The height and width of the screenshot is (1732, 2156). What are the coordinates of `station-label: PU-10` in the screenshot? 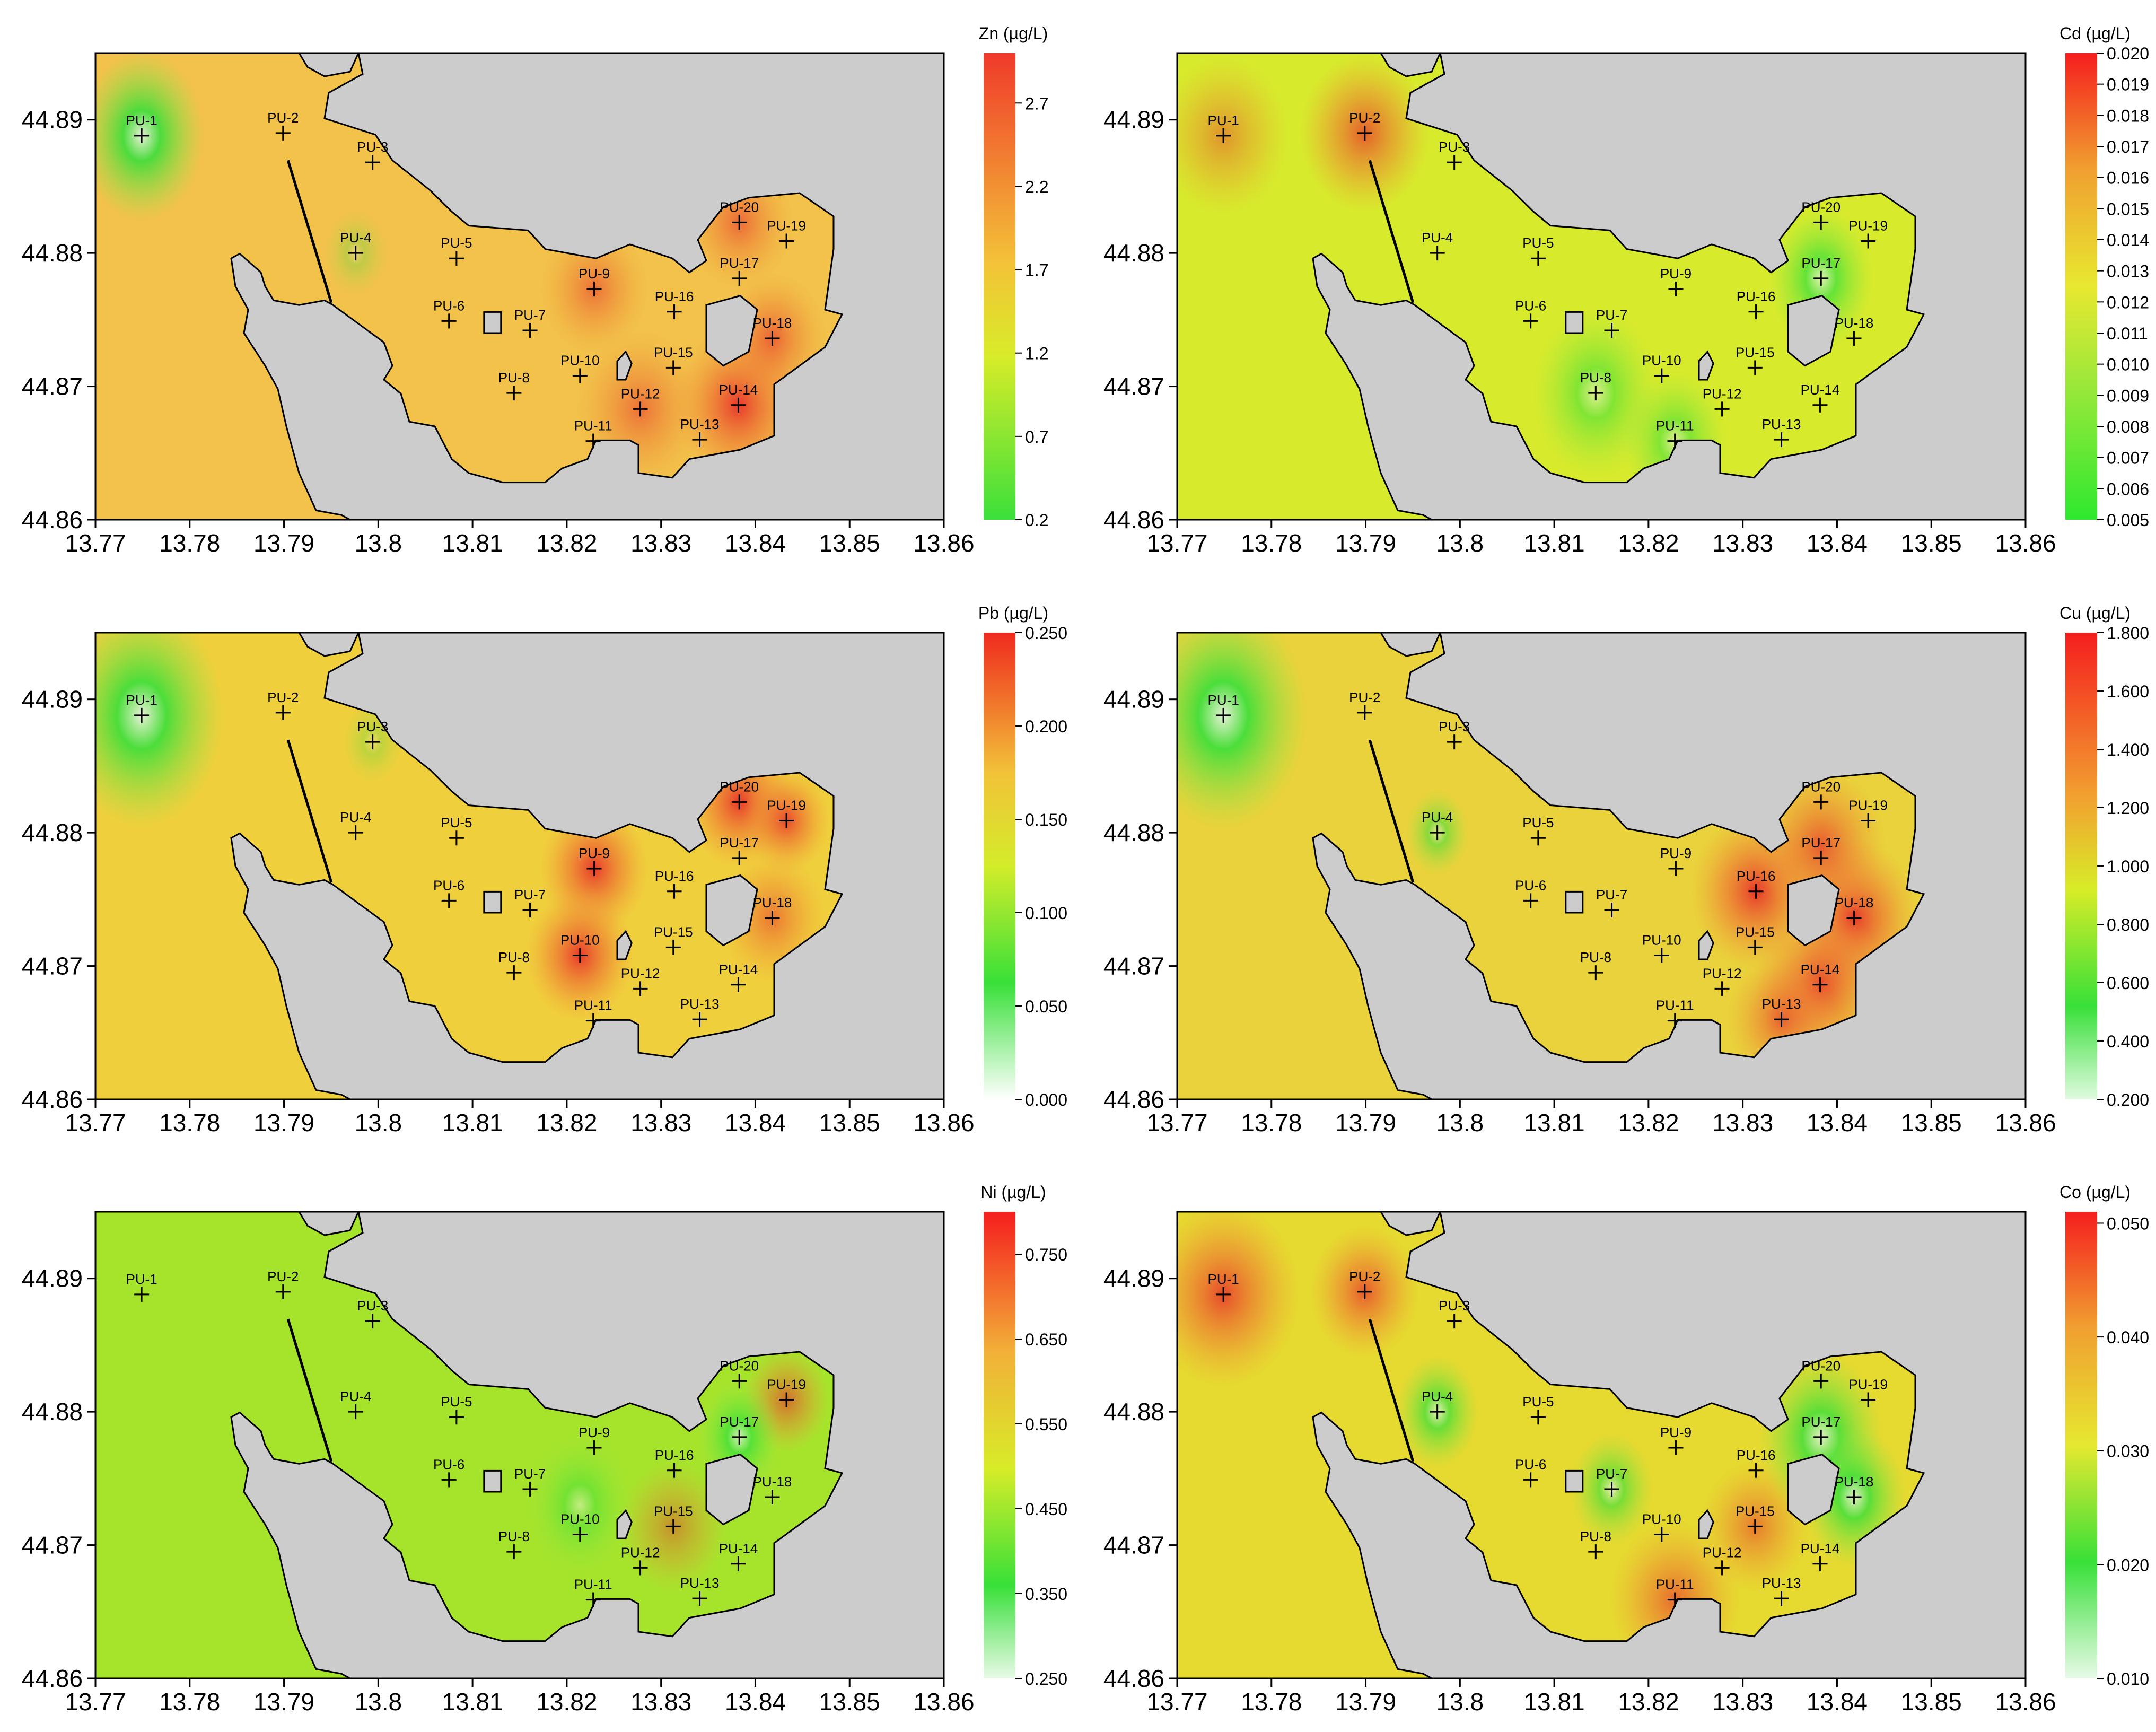 It's located at (1661, 360).